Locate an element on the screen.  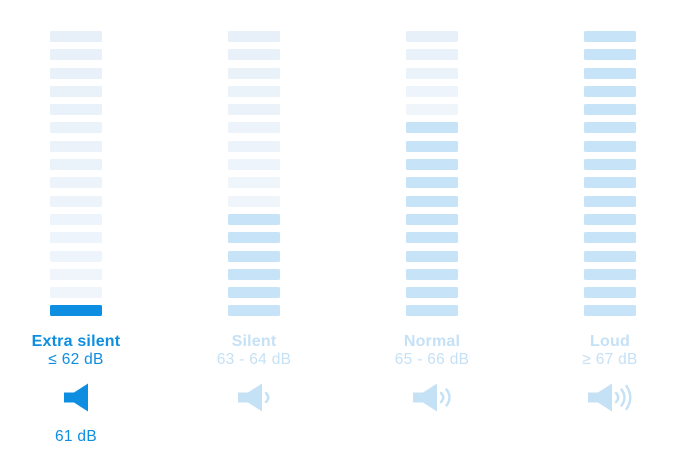
option-db-range: ≤ 62 dB is located at coordinates (76, 360).